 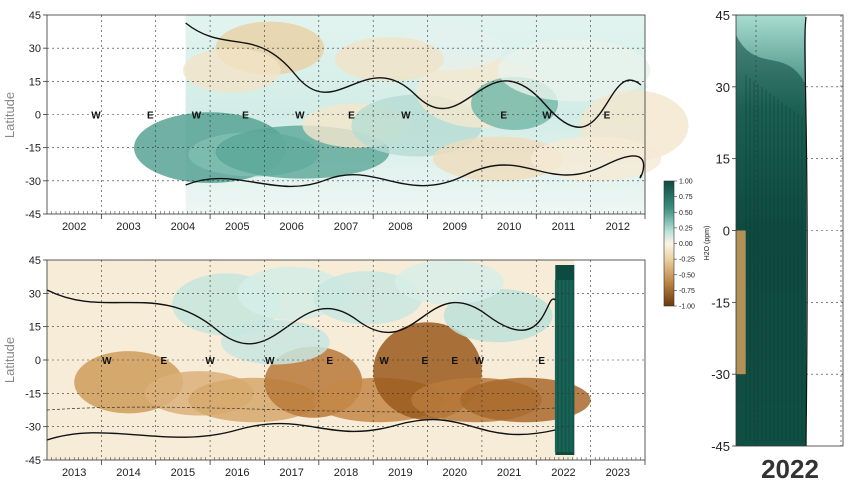 I want to click on top-x-tick-label: 2010, so click(x=509, y=227).